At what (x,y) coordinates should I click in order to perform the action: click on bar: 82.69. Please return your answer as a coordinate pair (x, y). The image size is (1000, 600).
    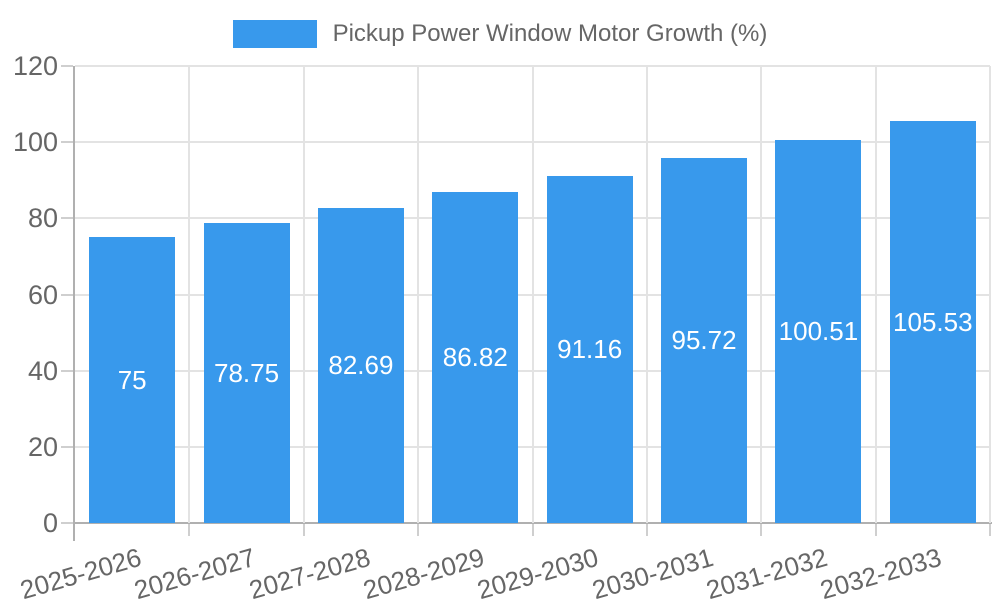
    Looking at the image, I should click on (360, 365).